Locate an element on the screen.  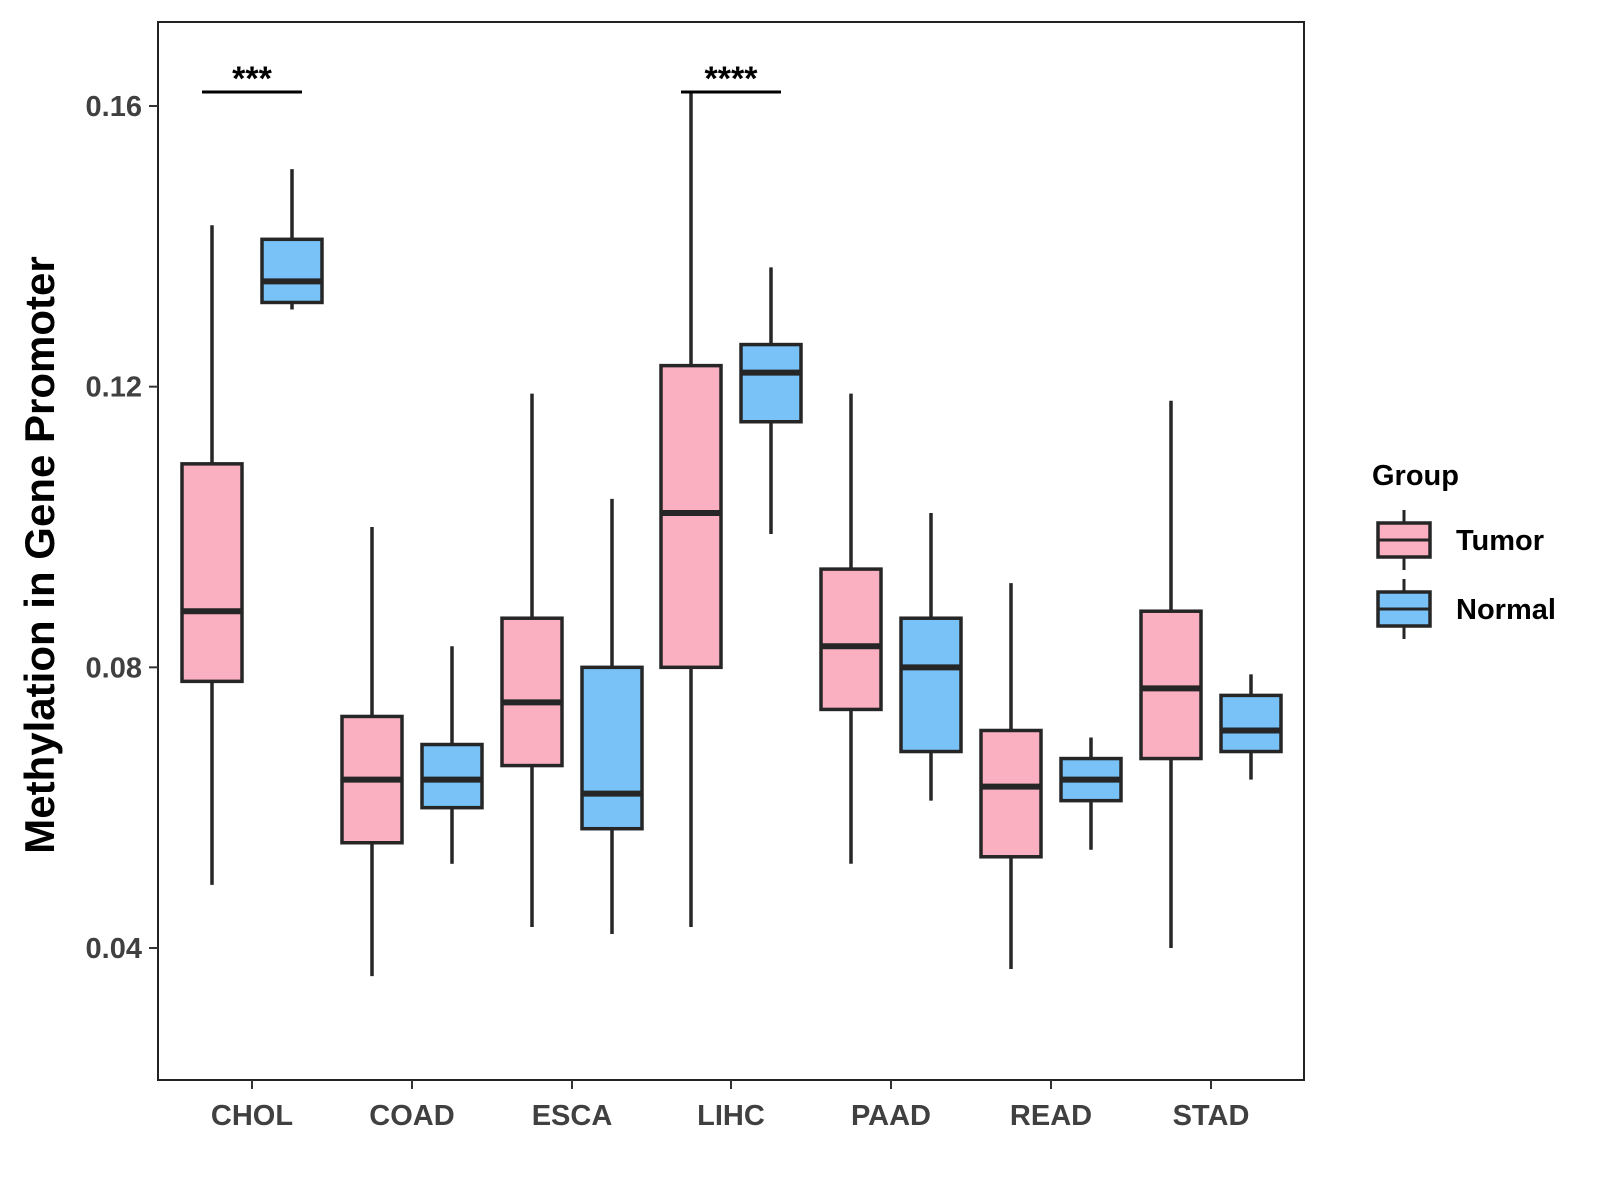
significance-annotations: *** **** is located at coordinates (491, 79).